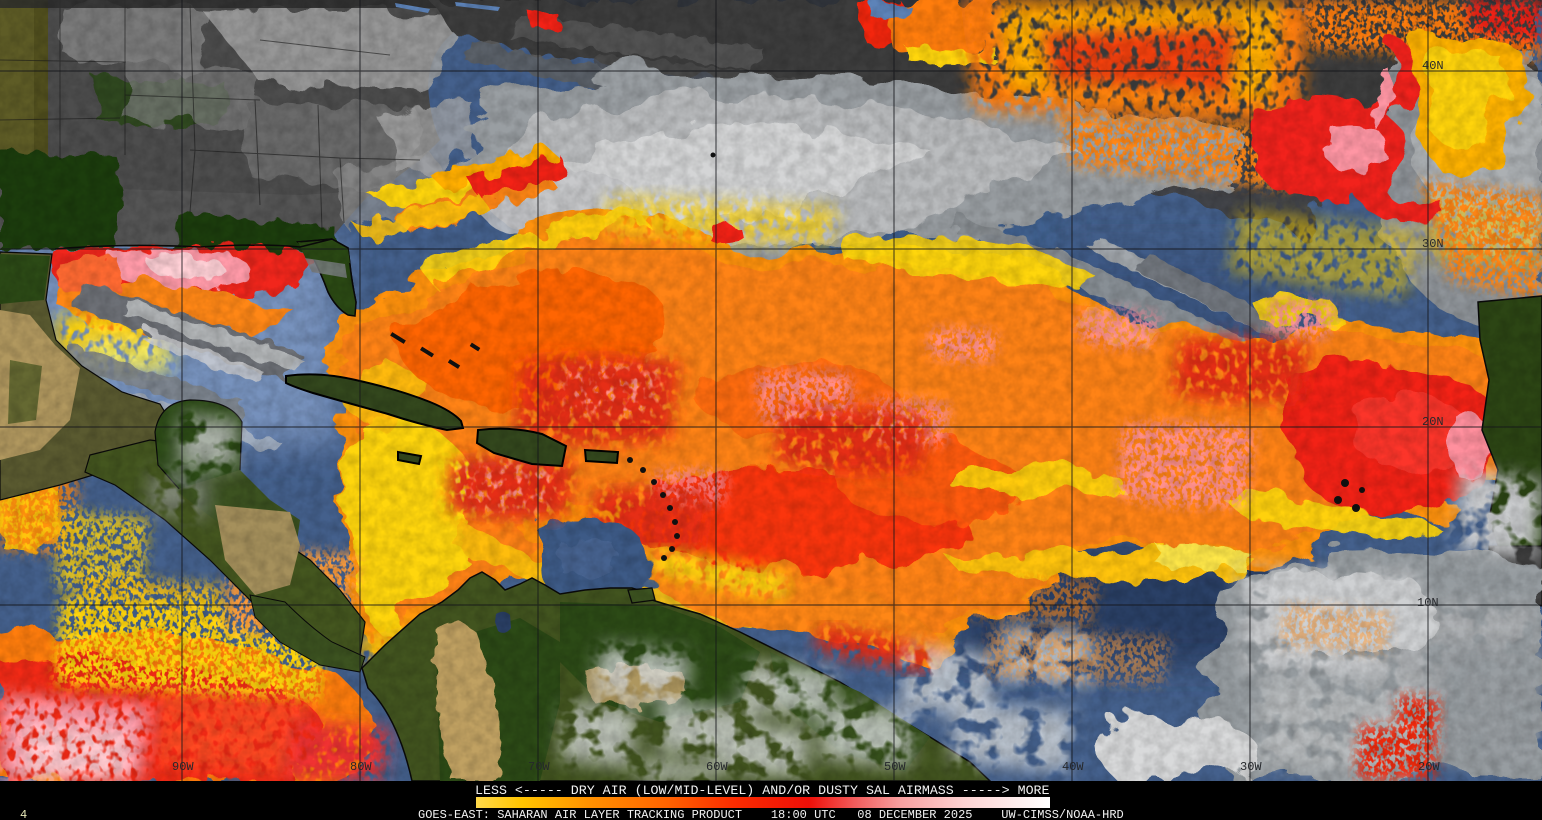  I want to click on svg-text: 90W, so click(183, 767).